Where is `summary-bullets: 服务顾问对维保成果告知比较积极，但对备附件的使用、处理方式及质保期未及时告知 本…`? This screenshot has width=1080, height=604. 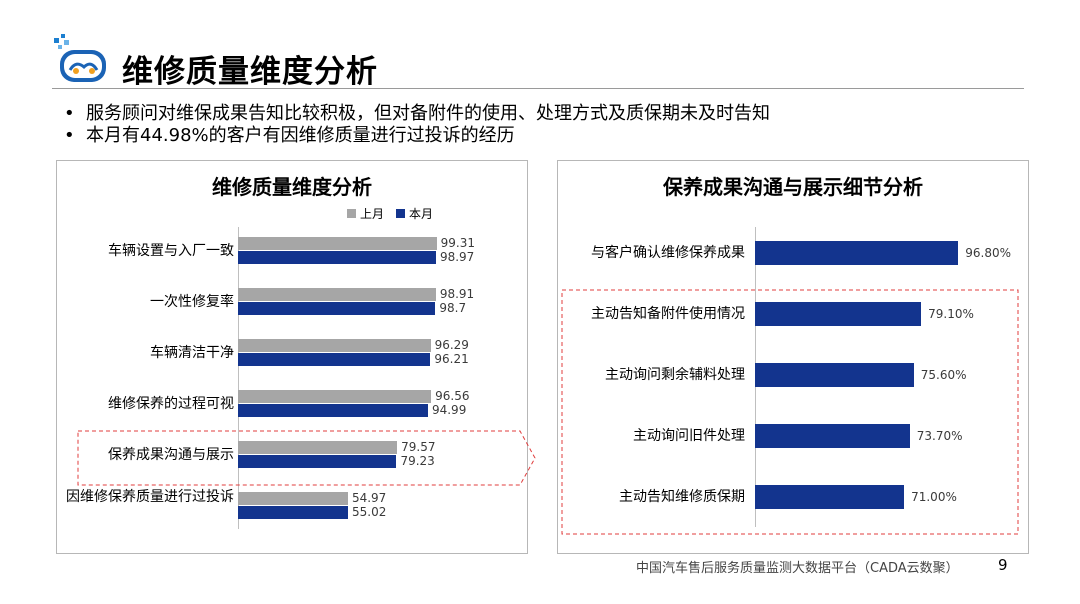
summary-bullets: 服务顾问对维保成果告知比较积极，但对备附件的使用、处理方式及质保期未及时告知 本… is located at coordinates (417, 125).